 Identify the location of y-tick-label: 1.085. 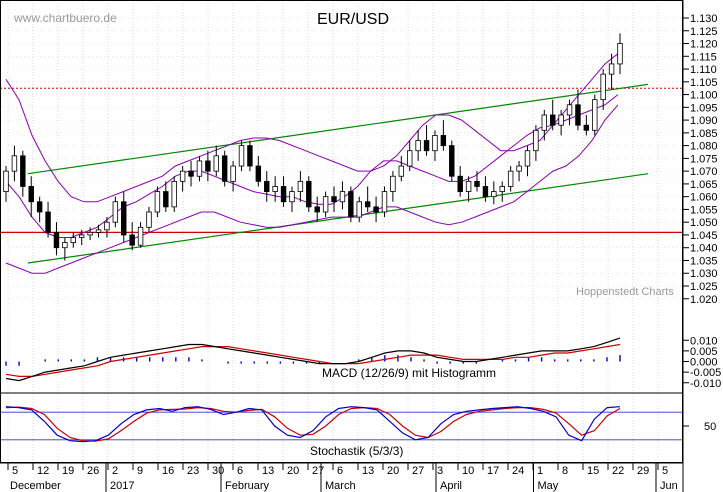
(704, 134).